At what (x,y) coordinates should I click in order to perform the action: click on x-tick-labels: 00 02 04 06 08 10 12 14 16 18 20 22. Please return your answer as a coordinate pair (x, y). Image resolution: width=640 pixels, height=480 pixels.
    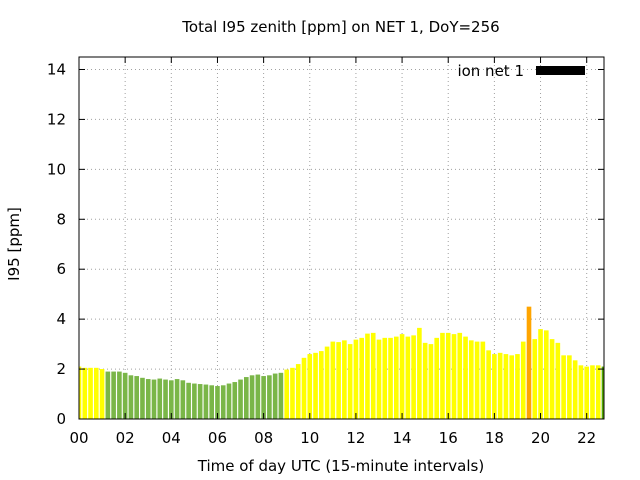
    Looking at the image, I should click on (332, 438).